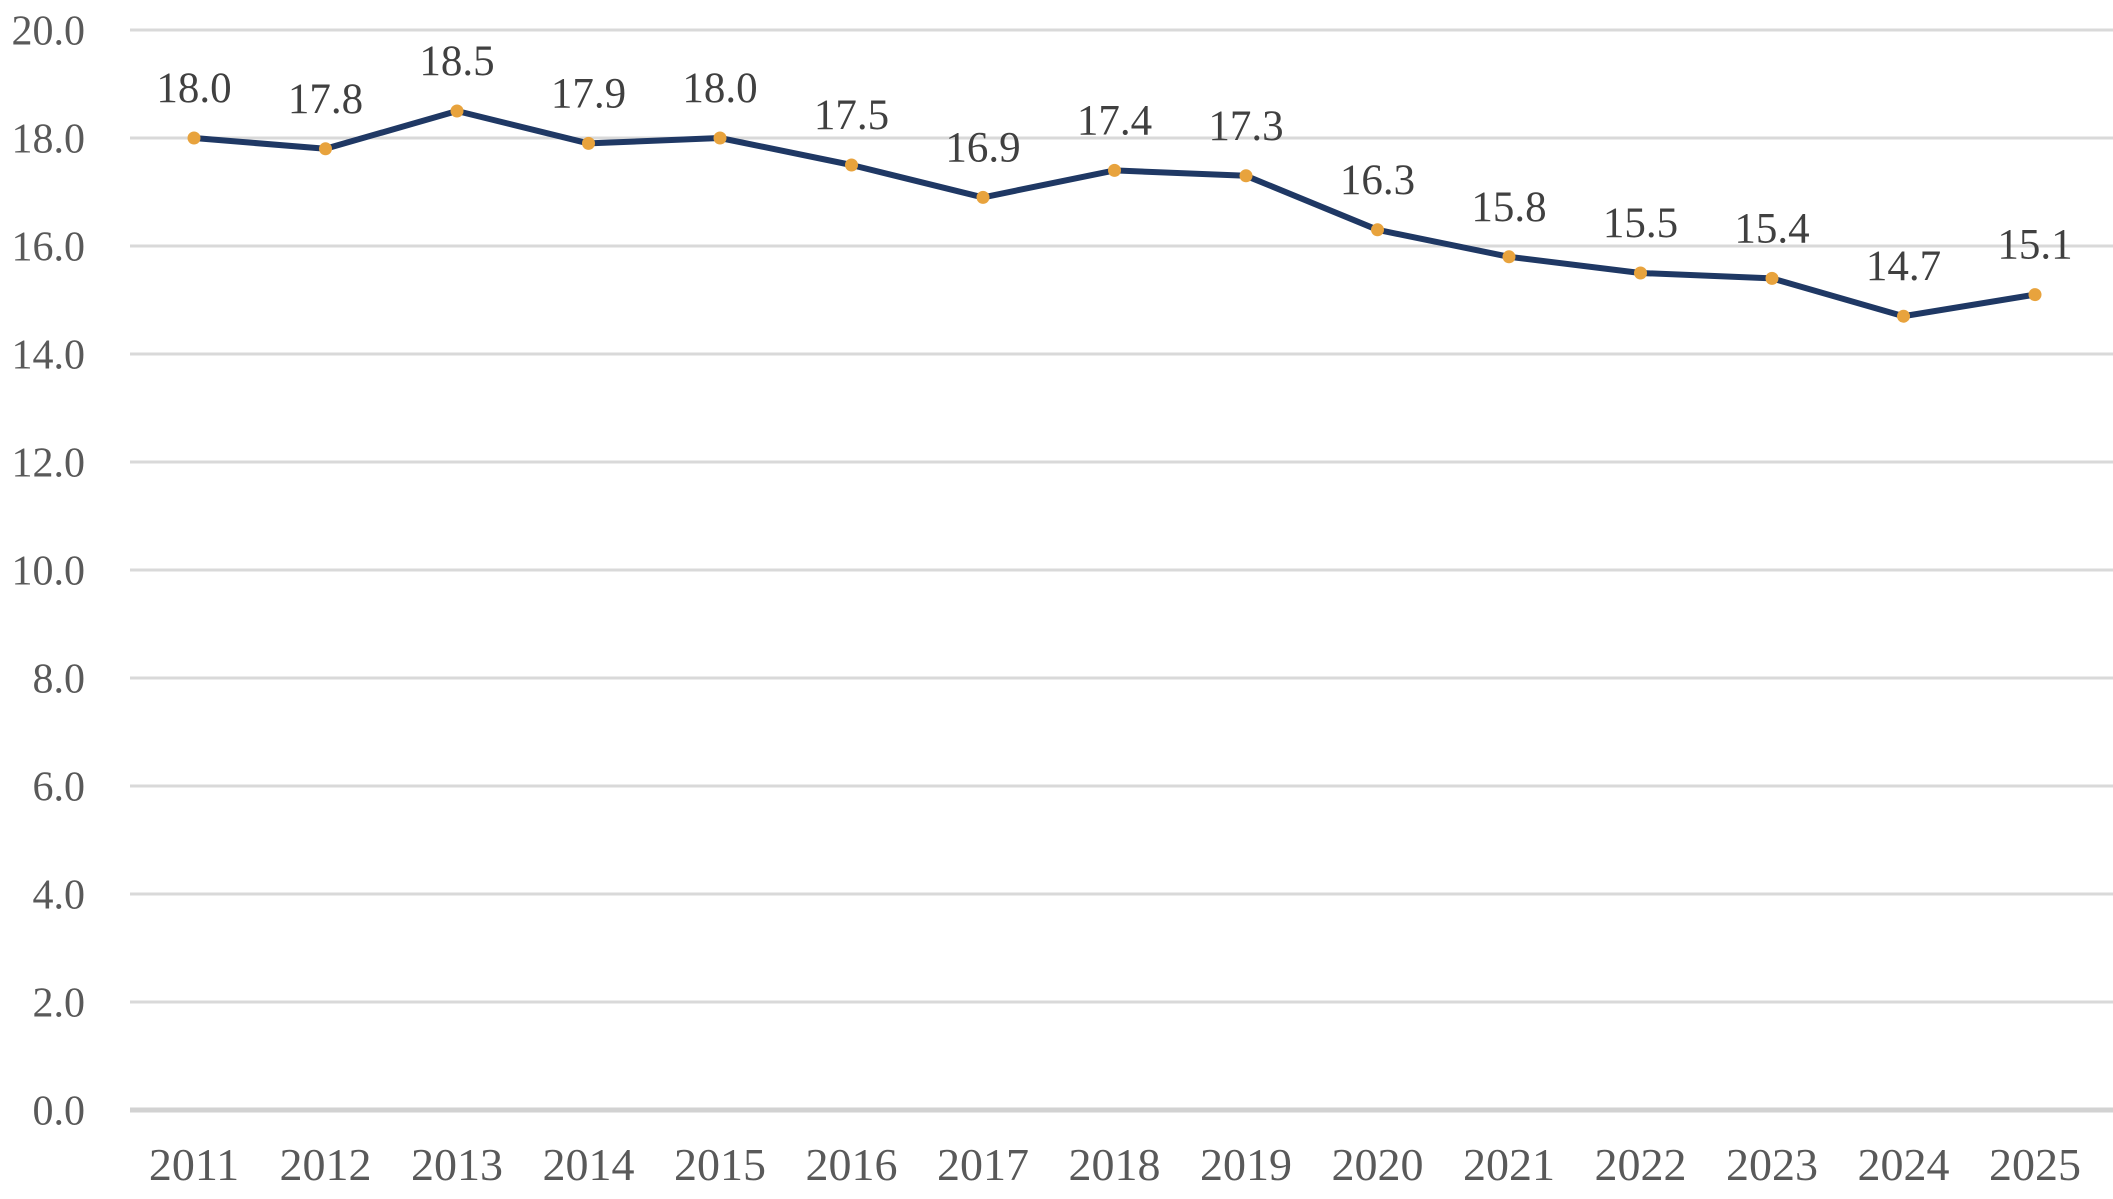 This screenshot has width=2113, height=1199. Describe the element at coordinates (59, 1111) in the screenshot. I see `y-tick-label: 0.0` at that location.